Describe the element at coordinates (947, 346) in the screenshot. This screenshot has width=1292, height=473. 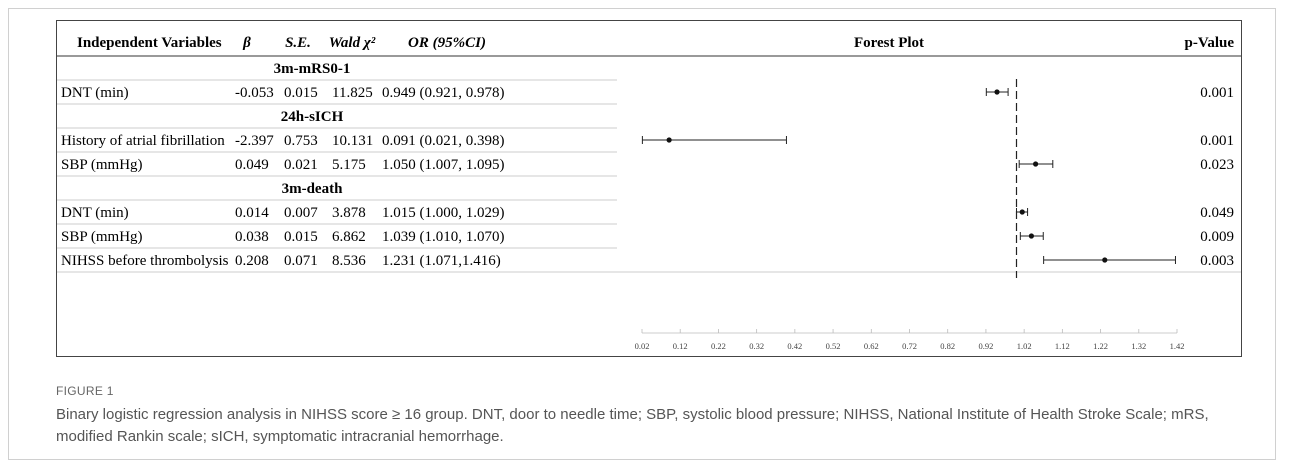
I see `x-tick-label: 0.82` at that location.